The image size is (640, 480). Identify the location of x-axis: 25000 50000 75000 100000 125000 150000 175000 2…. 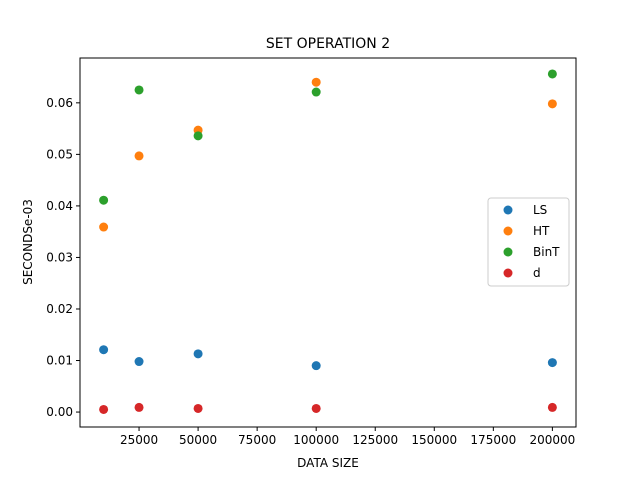
(347, 437).